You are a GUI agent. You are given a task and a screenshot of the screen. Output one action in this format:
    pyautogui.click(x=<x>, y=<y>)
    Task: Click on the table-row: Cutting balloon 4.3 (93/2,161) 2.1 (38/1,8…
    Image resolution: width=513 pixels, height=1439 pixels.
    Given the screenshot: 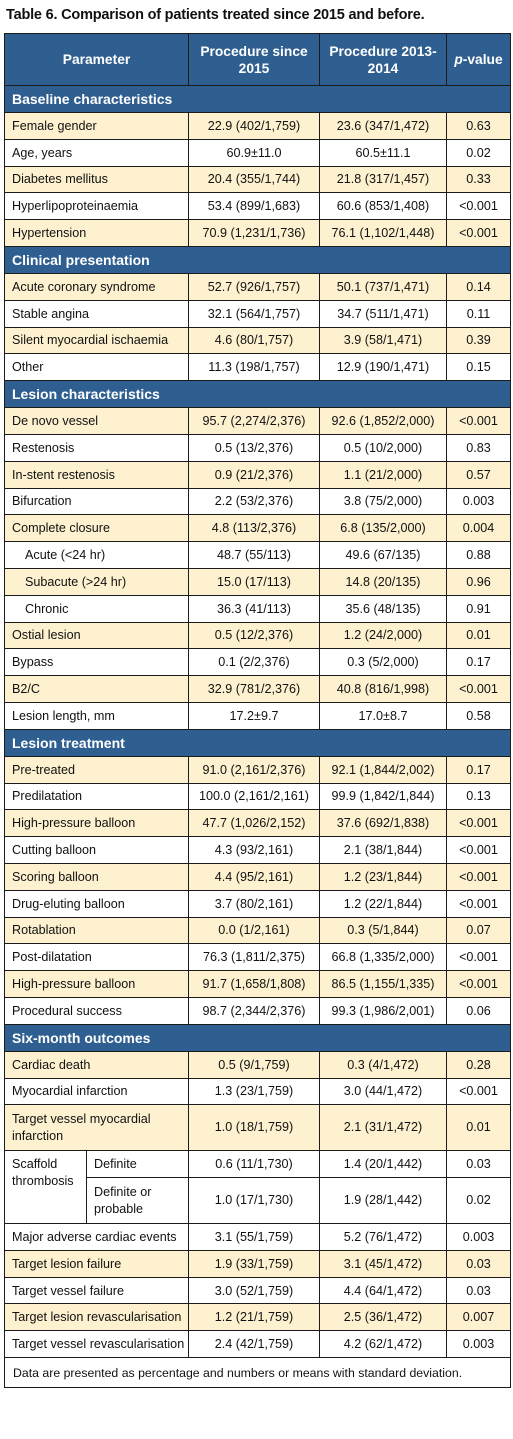 What is the action you would take?
    pyautogui.click(x=257, y=850)
    